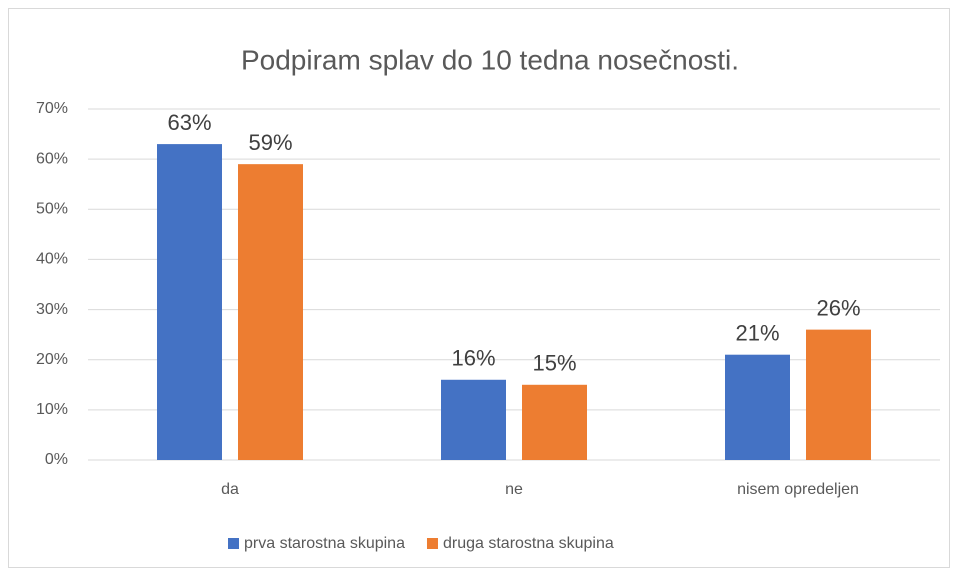 Image resolution: width=958 pixels, height=576 pixels. Describe the element at coordinates (514, 489) in the screenshot. I see `x-tick-label: ne` at that location.